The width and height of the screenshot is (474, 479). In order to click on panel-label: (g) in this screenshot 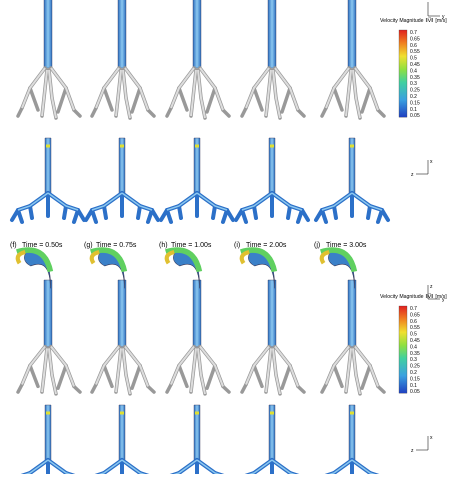, I will do `click(88, 245)`.